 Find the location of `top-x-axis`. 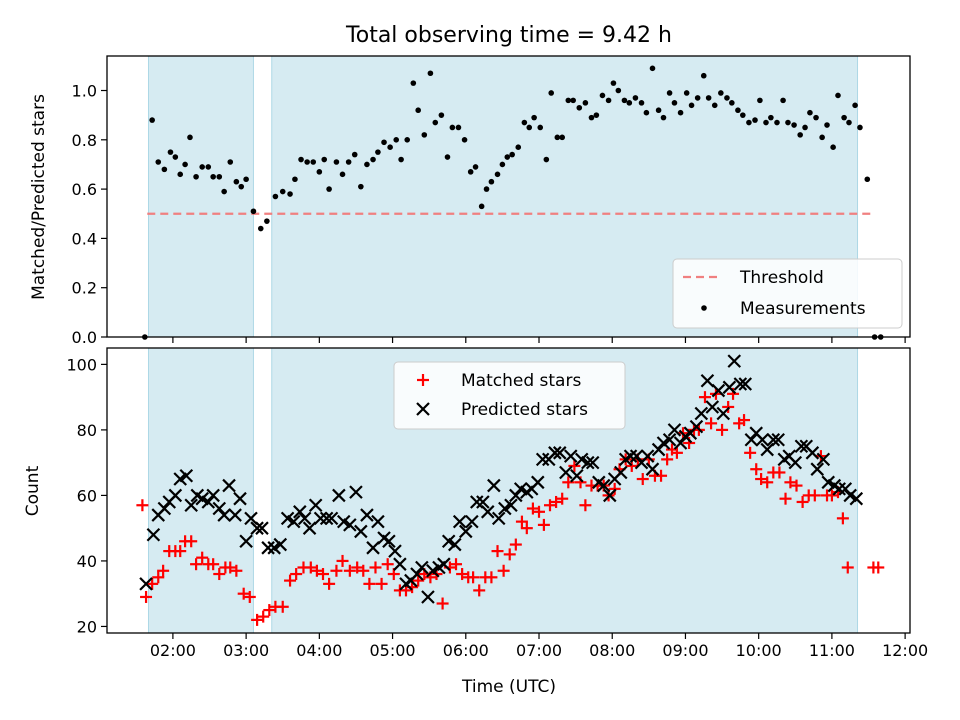

top-x-axis is located at coordinates (539, 340).